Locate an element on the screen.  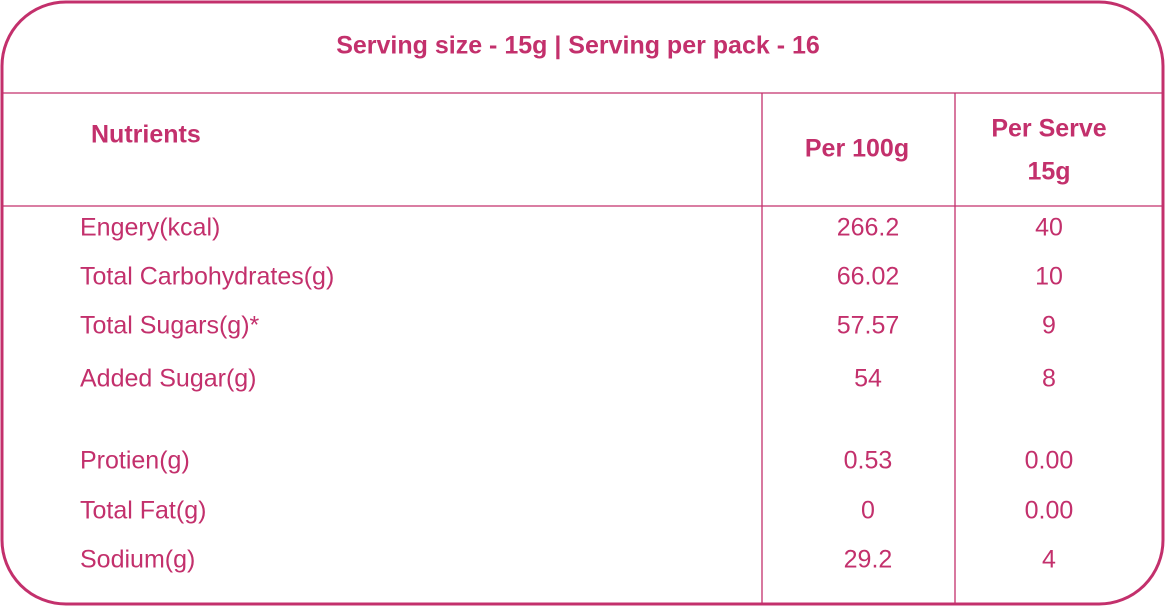
nutrient-value: 0 is located at coordinates (868, 511).